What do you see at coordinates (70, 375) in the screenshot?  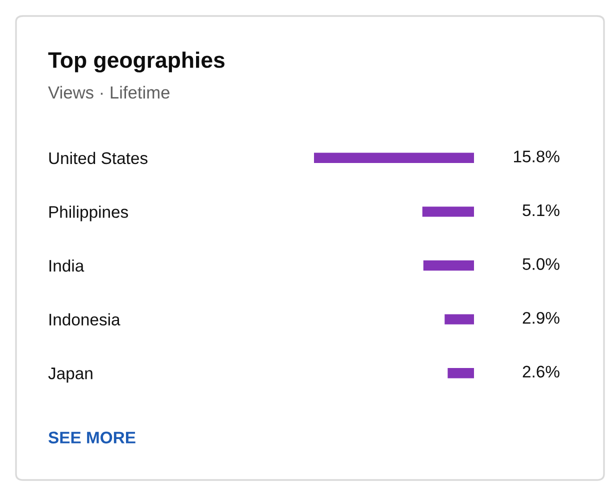 I see `y-tick-label: Japan` at bounding box center [70, 375].